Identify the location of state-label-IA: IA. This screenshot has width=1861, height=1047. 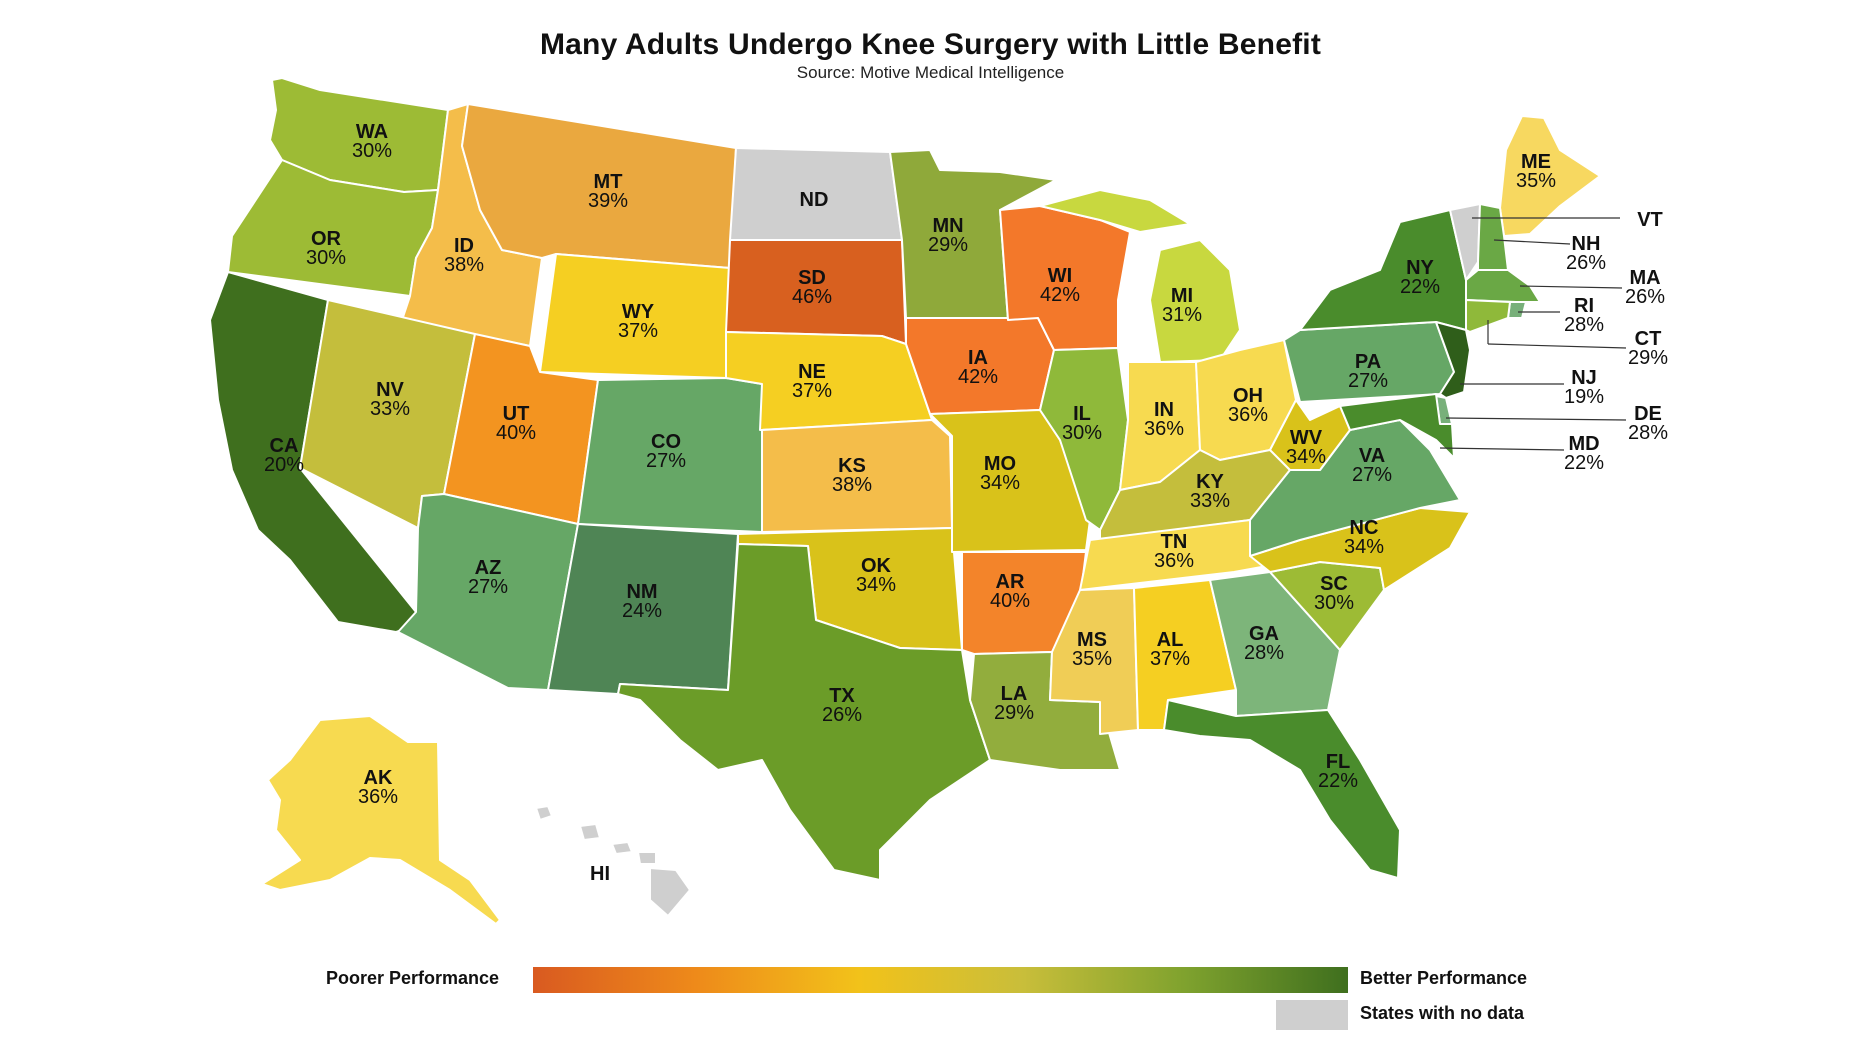
(978, 358).